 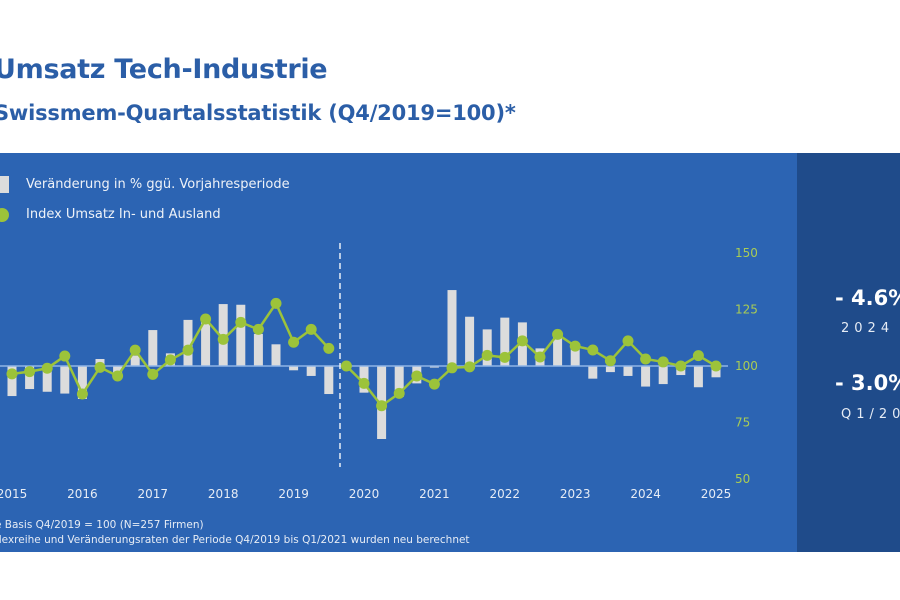 What do you see at coordinates (293, 494) in the screenshot?
I see `x-tick-label: 2019` at bounding box center [293, 494].